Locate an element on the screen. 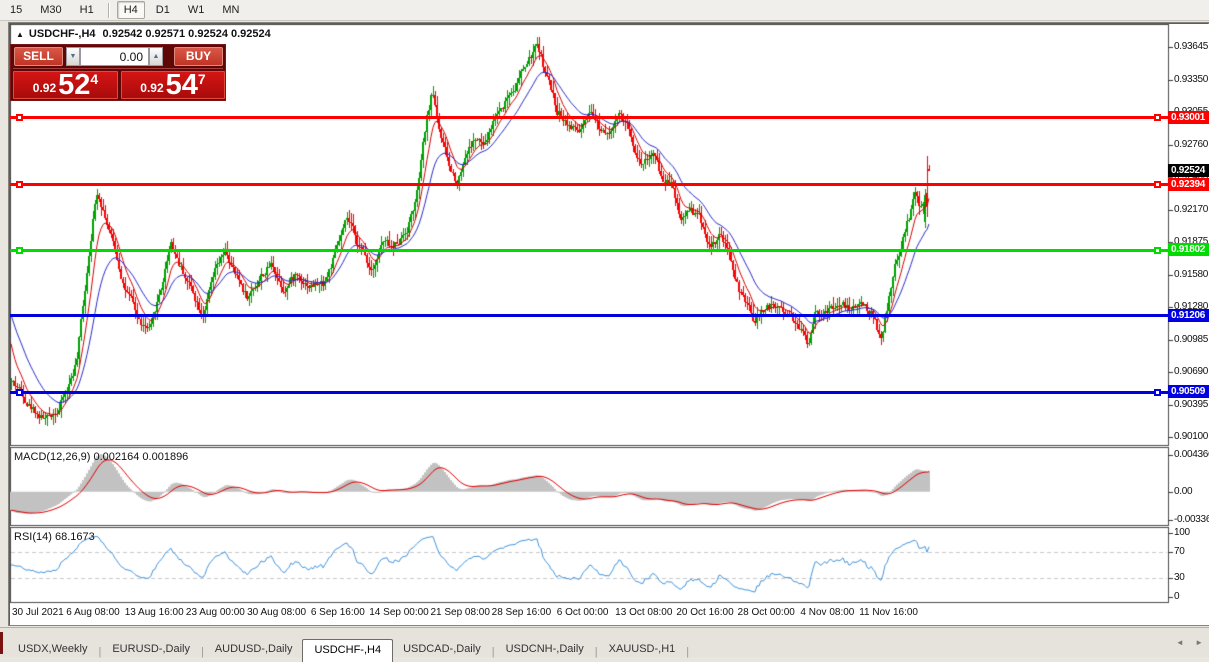  time-axis-label: 13 Aug 16:00 is located at coordinates (154, 612).